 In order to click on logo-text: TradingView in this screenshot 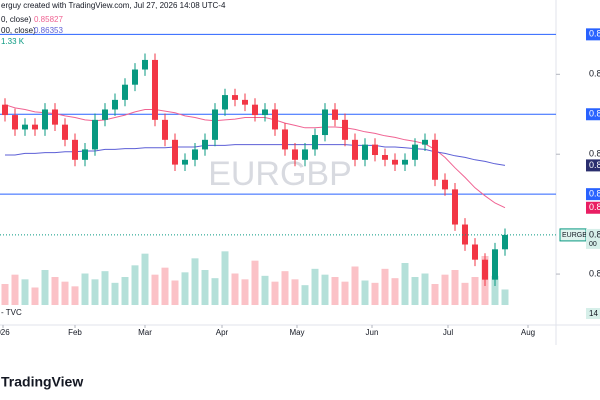, I will do `click(42, 382)`.